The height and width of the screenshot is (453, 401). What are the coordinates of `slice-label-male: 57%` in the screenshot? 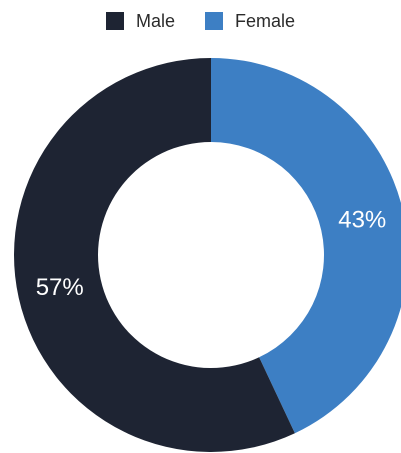 It's located at (60, 287).